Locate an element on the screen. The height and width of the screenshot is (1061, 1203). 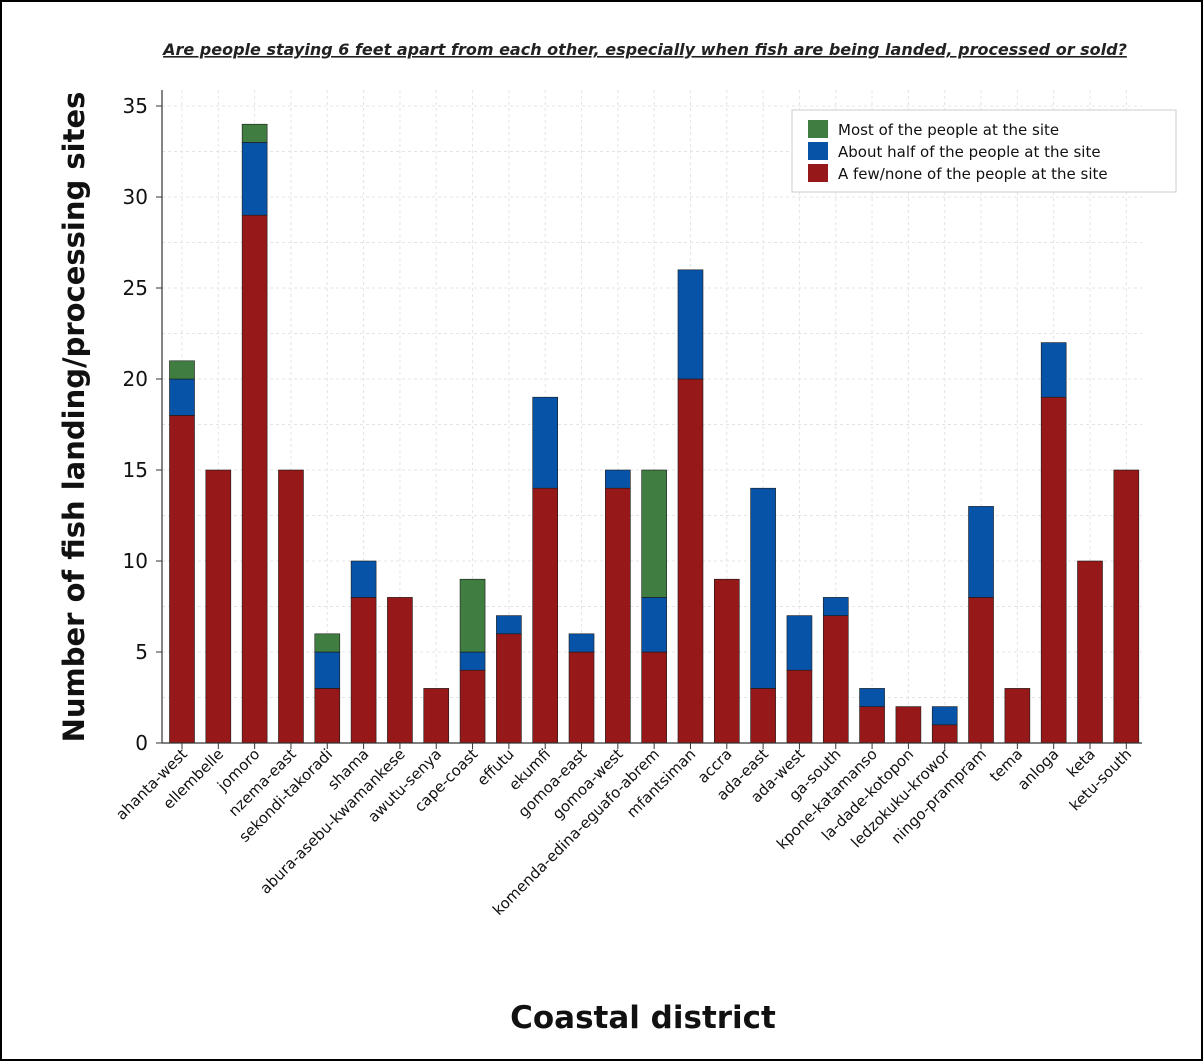
y-tick-label: 5 is located at coordinates (141, 652).